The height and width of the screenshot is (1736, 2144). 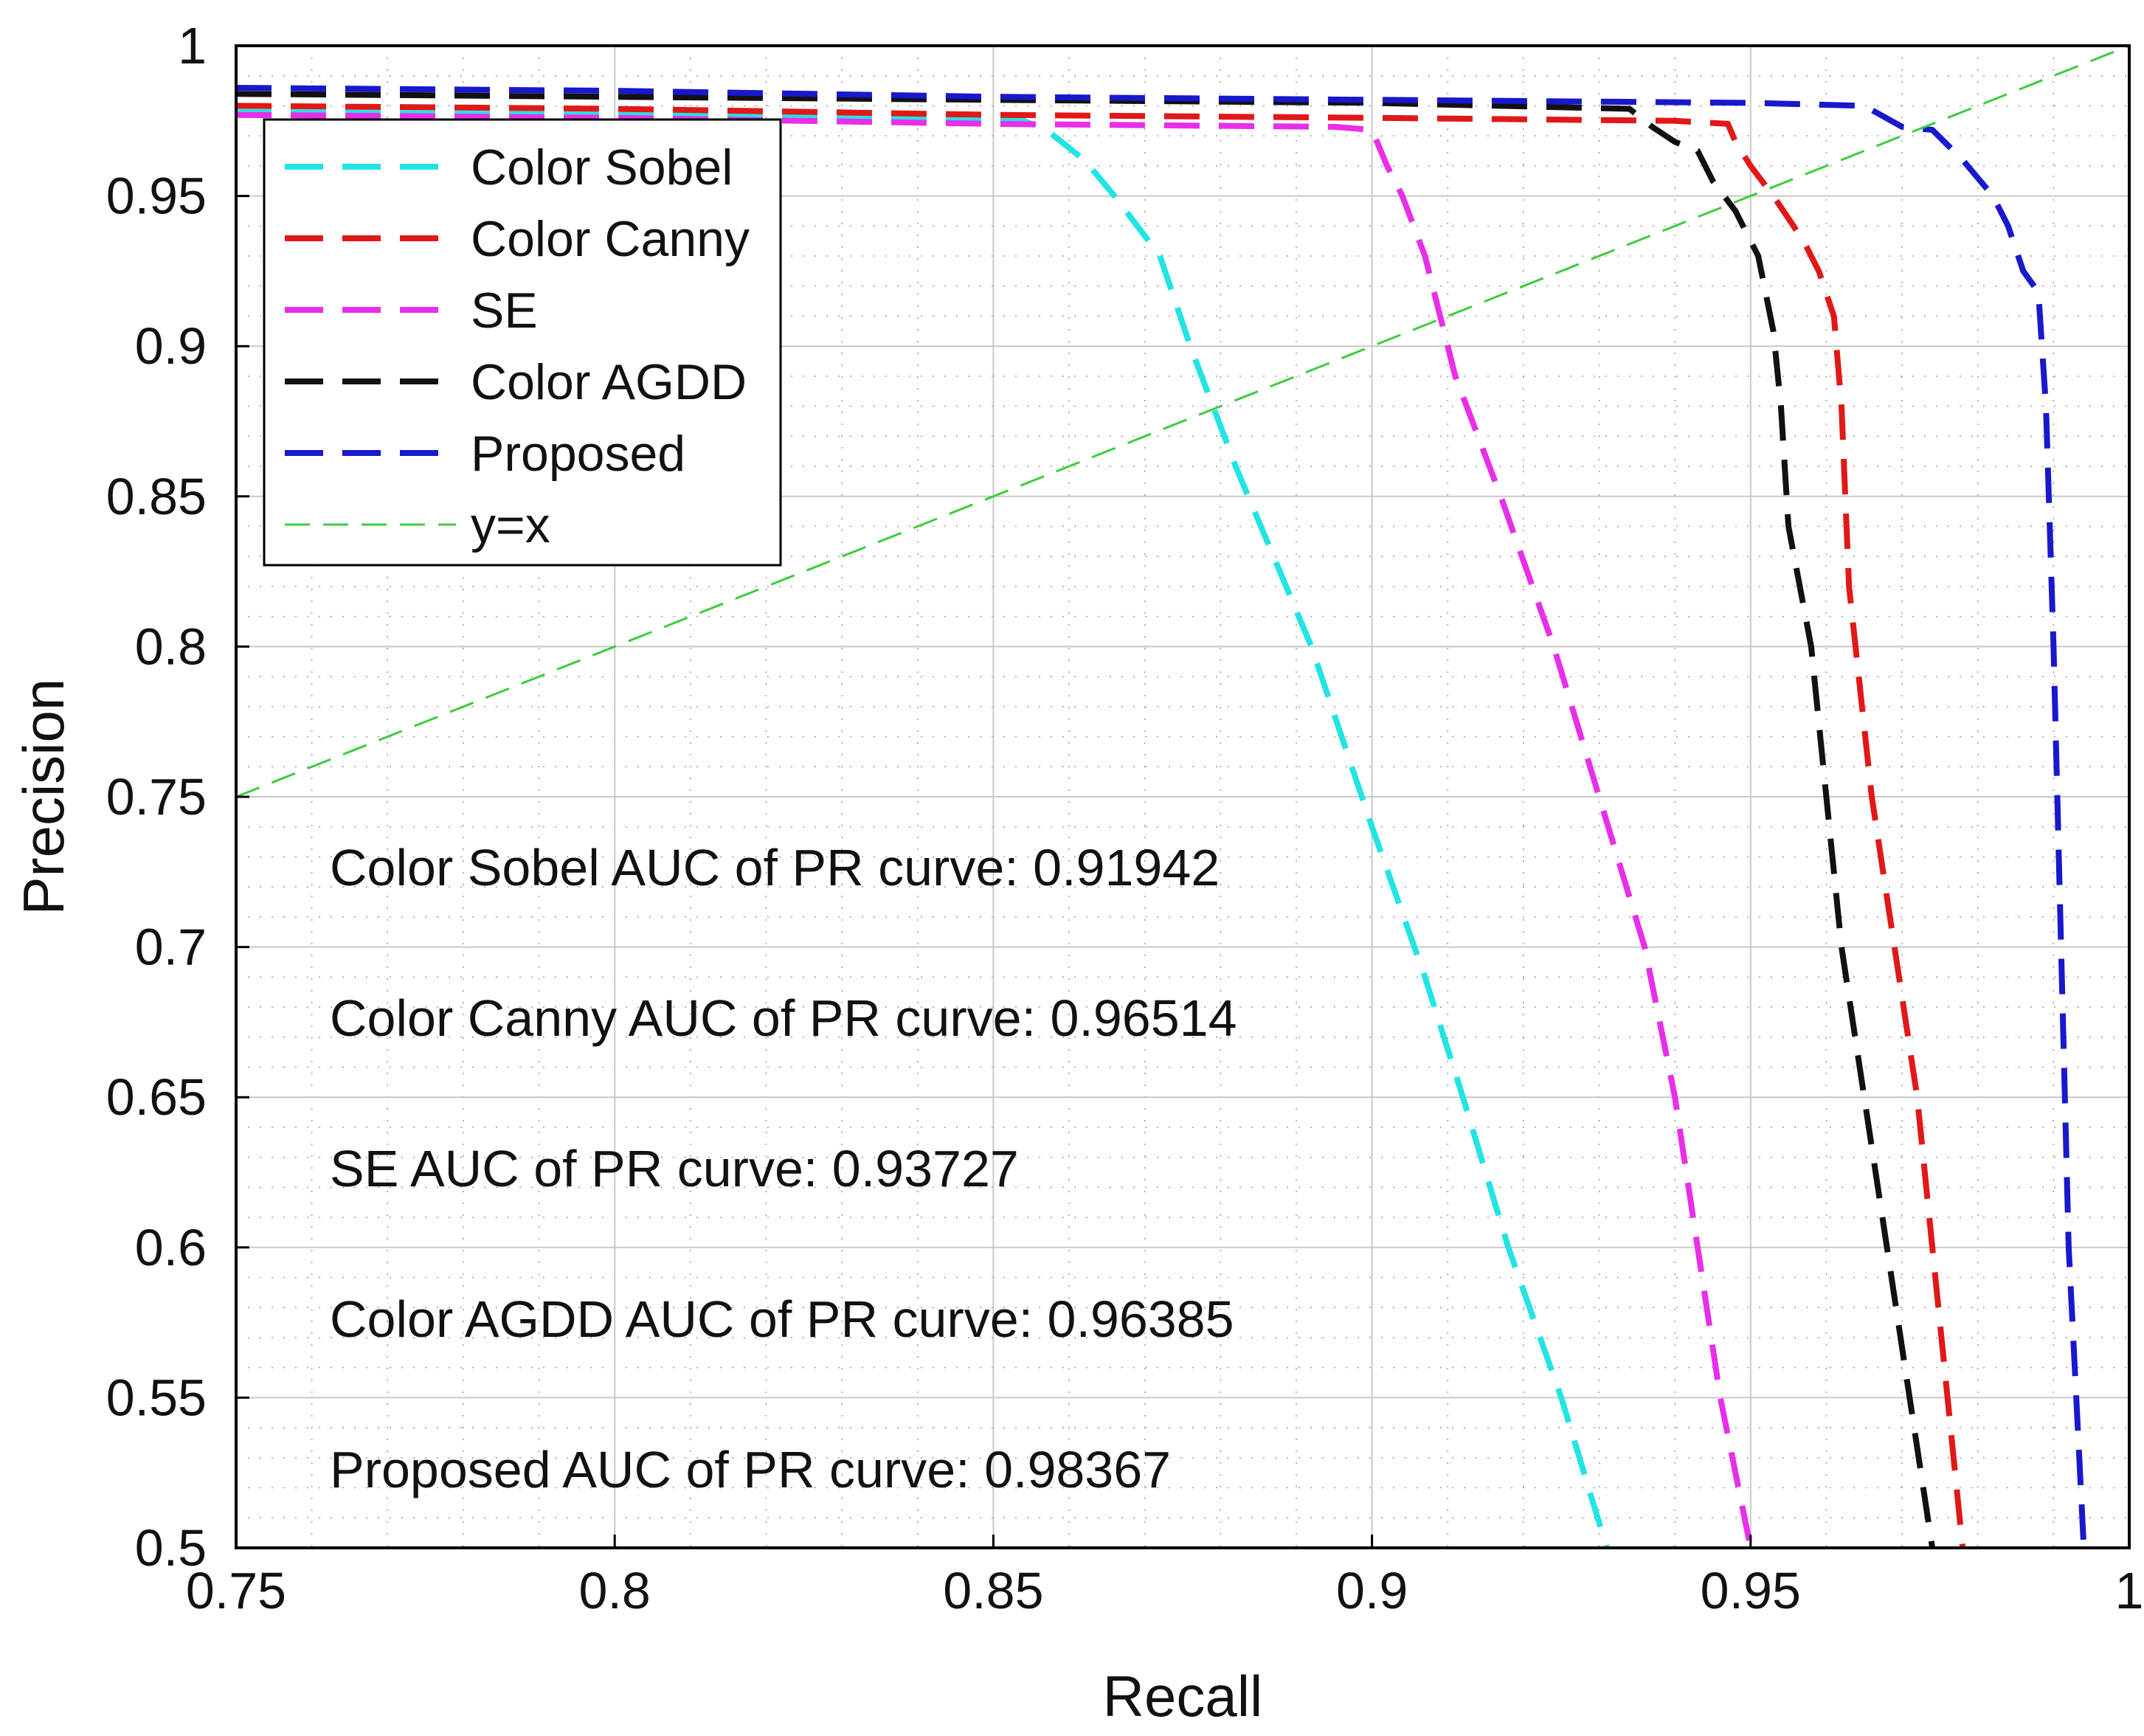 What do you see at coordinates (171, 646) in the screenshot?
I see `y-tick-label: 0.8` at bounding box center [171, 646].